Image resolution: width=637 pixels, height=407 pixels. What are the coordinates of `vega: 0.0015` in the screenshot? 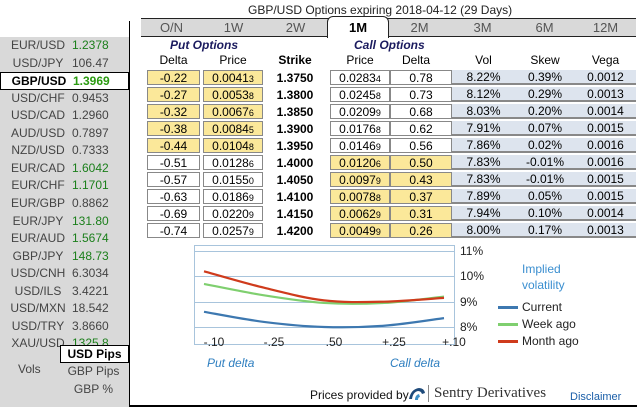 It's located at (605, 179).